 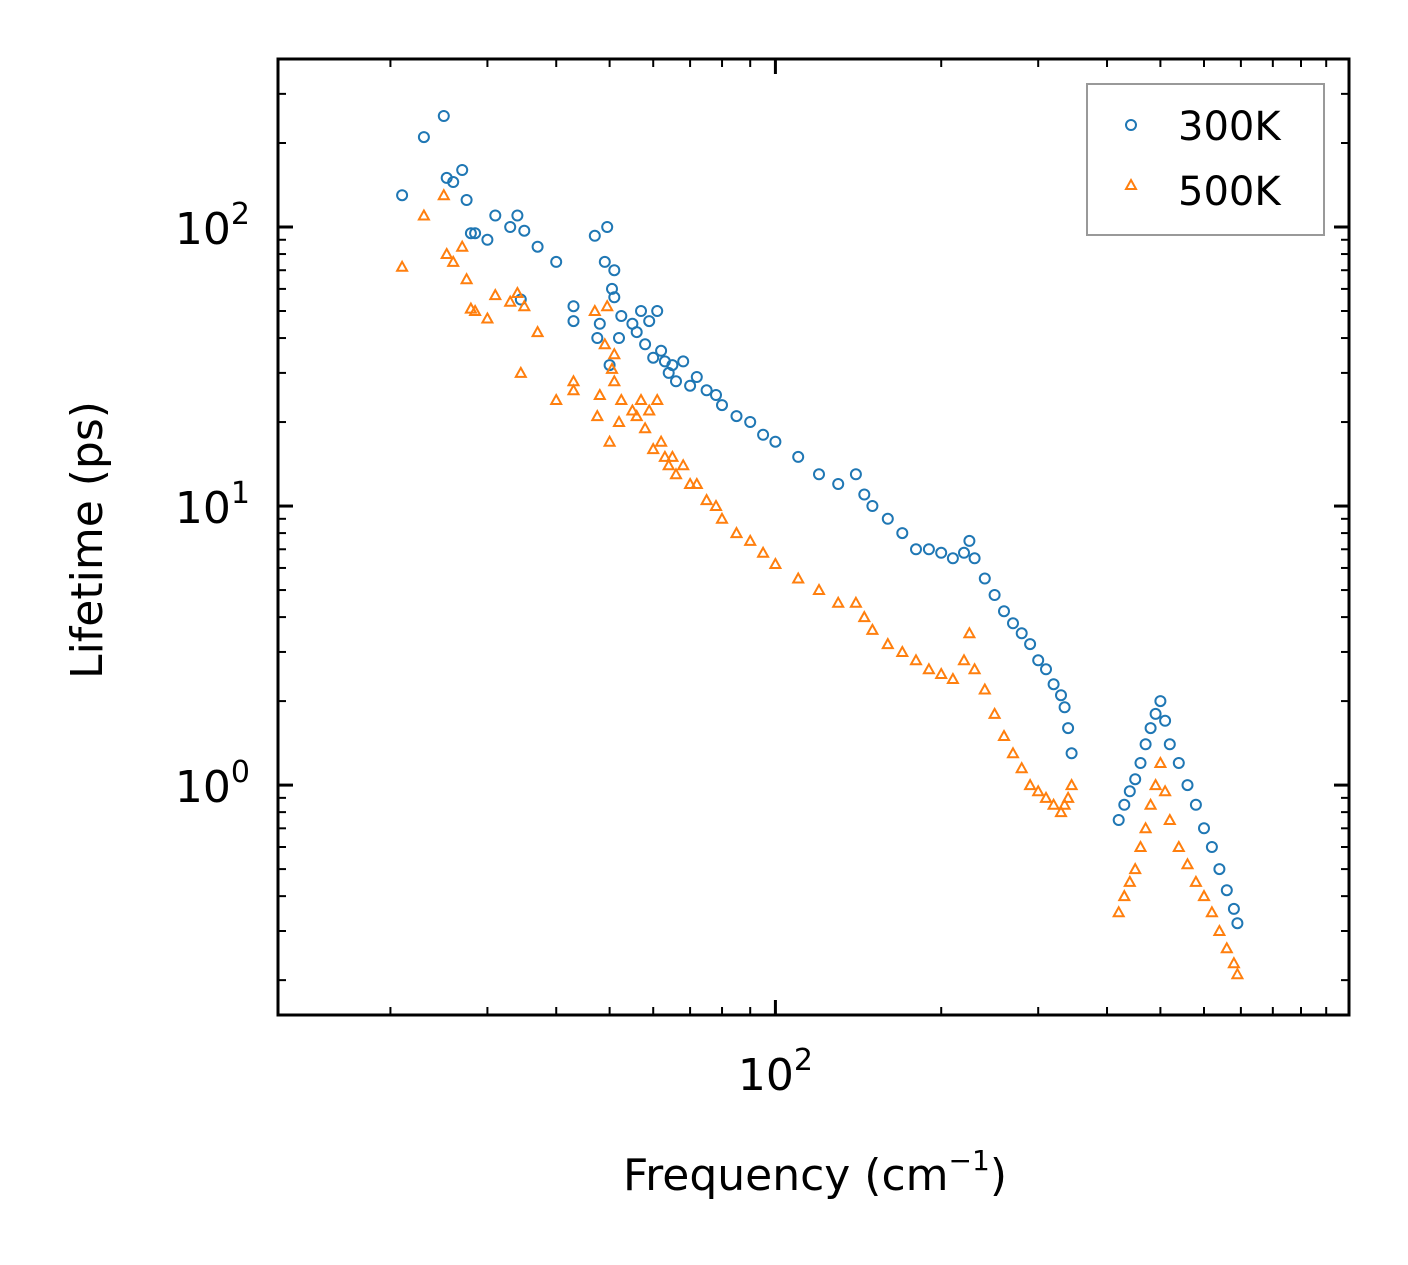 What do you see at coordinates (212, 226) in the screenshot?
I see `y-tick-label-100: 10²` at bounding box center [212, 226].